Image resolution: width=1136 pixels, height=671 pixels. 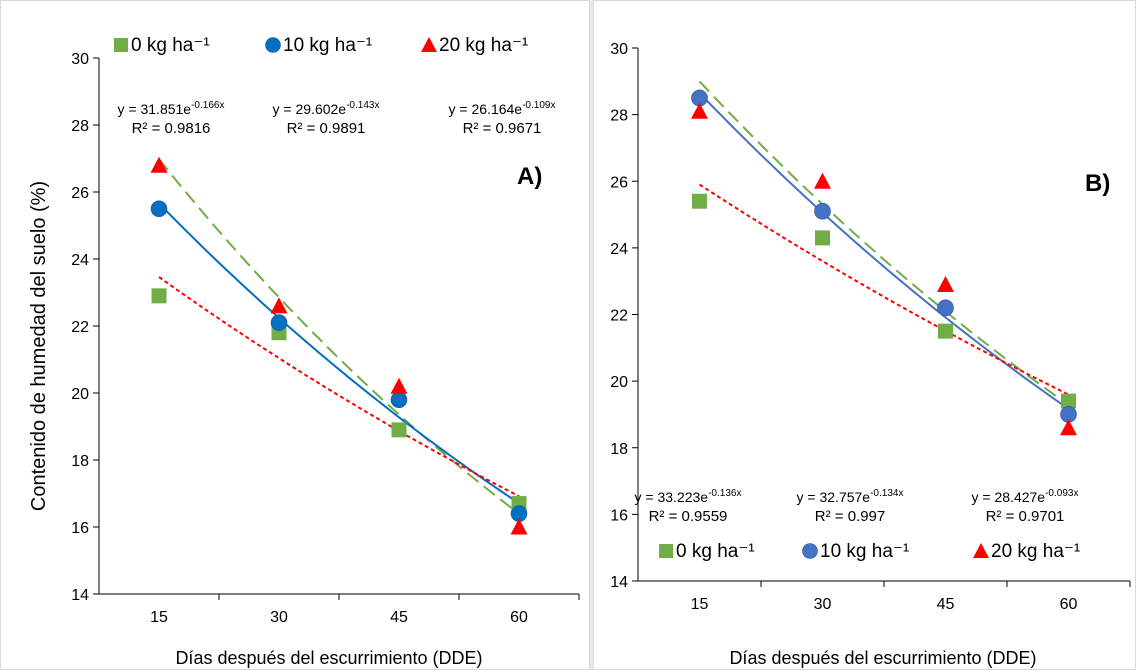 I want to click on r-squared-series-1: R² = 0.9891, so click(x=326, y=128).